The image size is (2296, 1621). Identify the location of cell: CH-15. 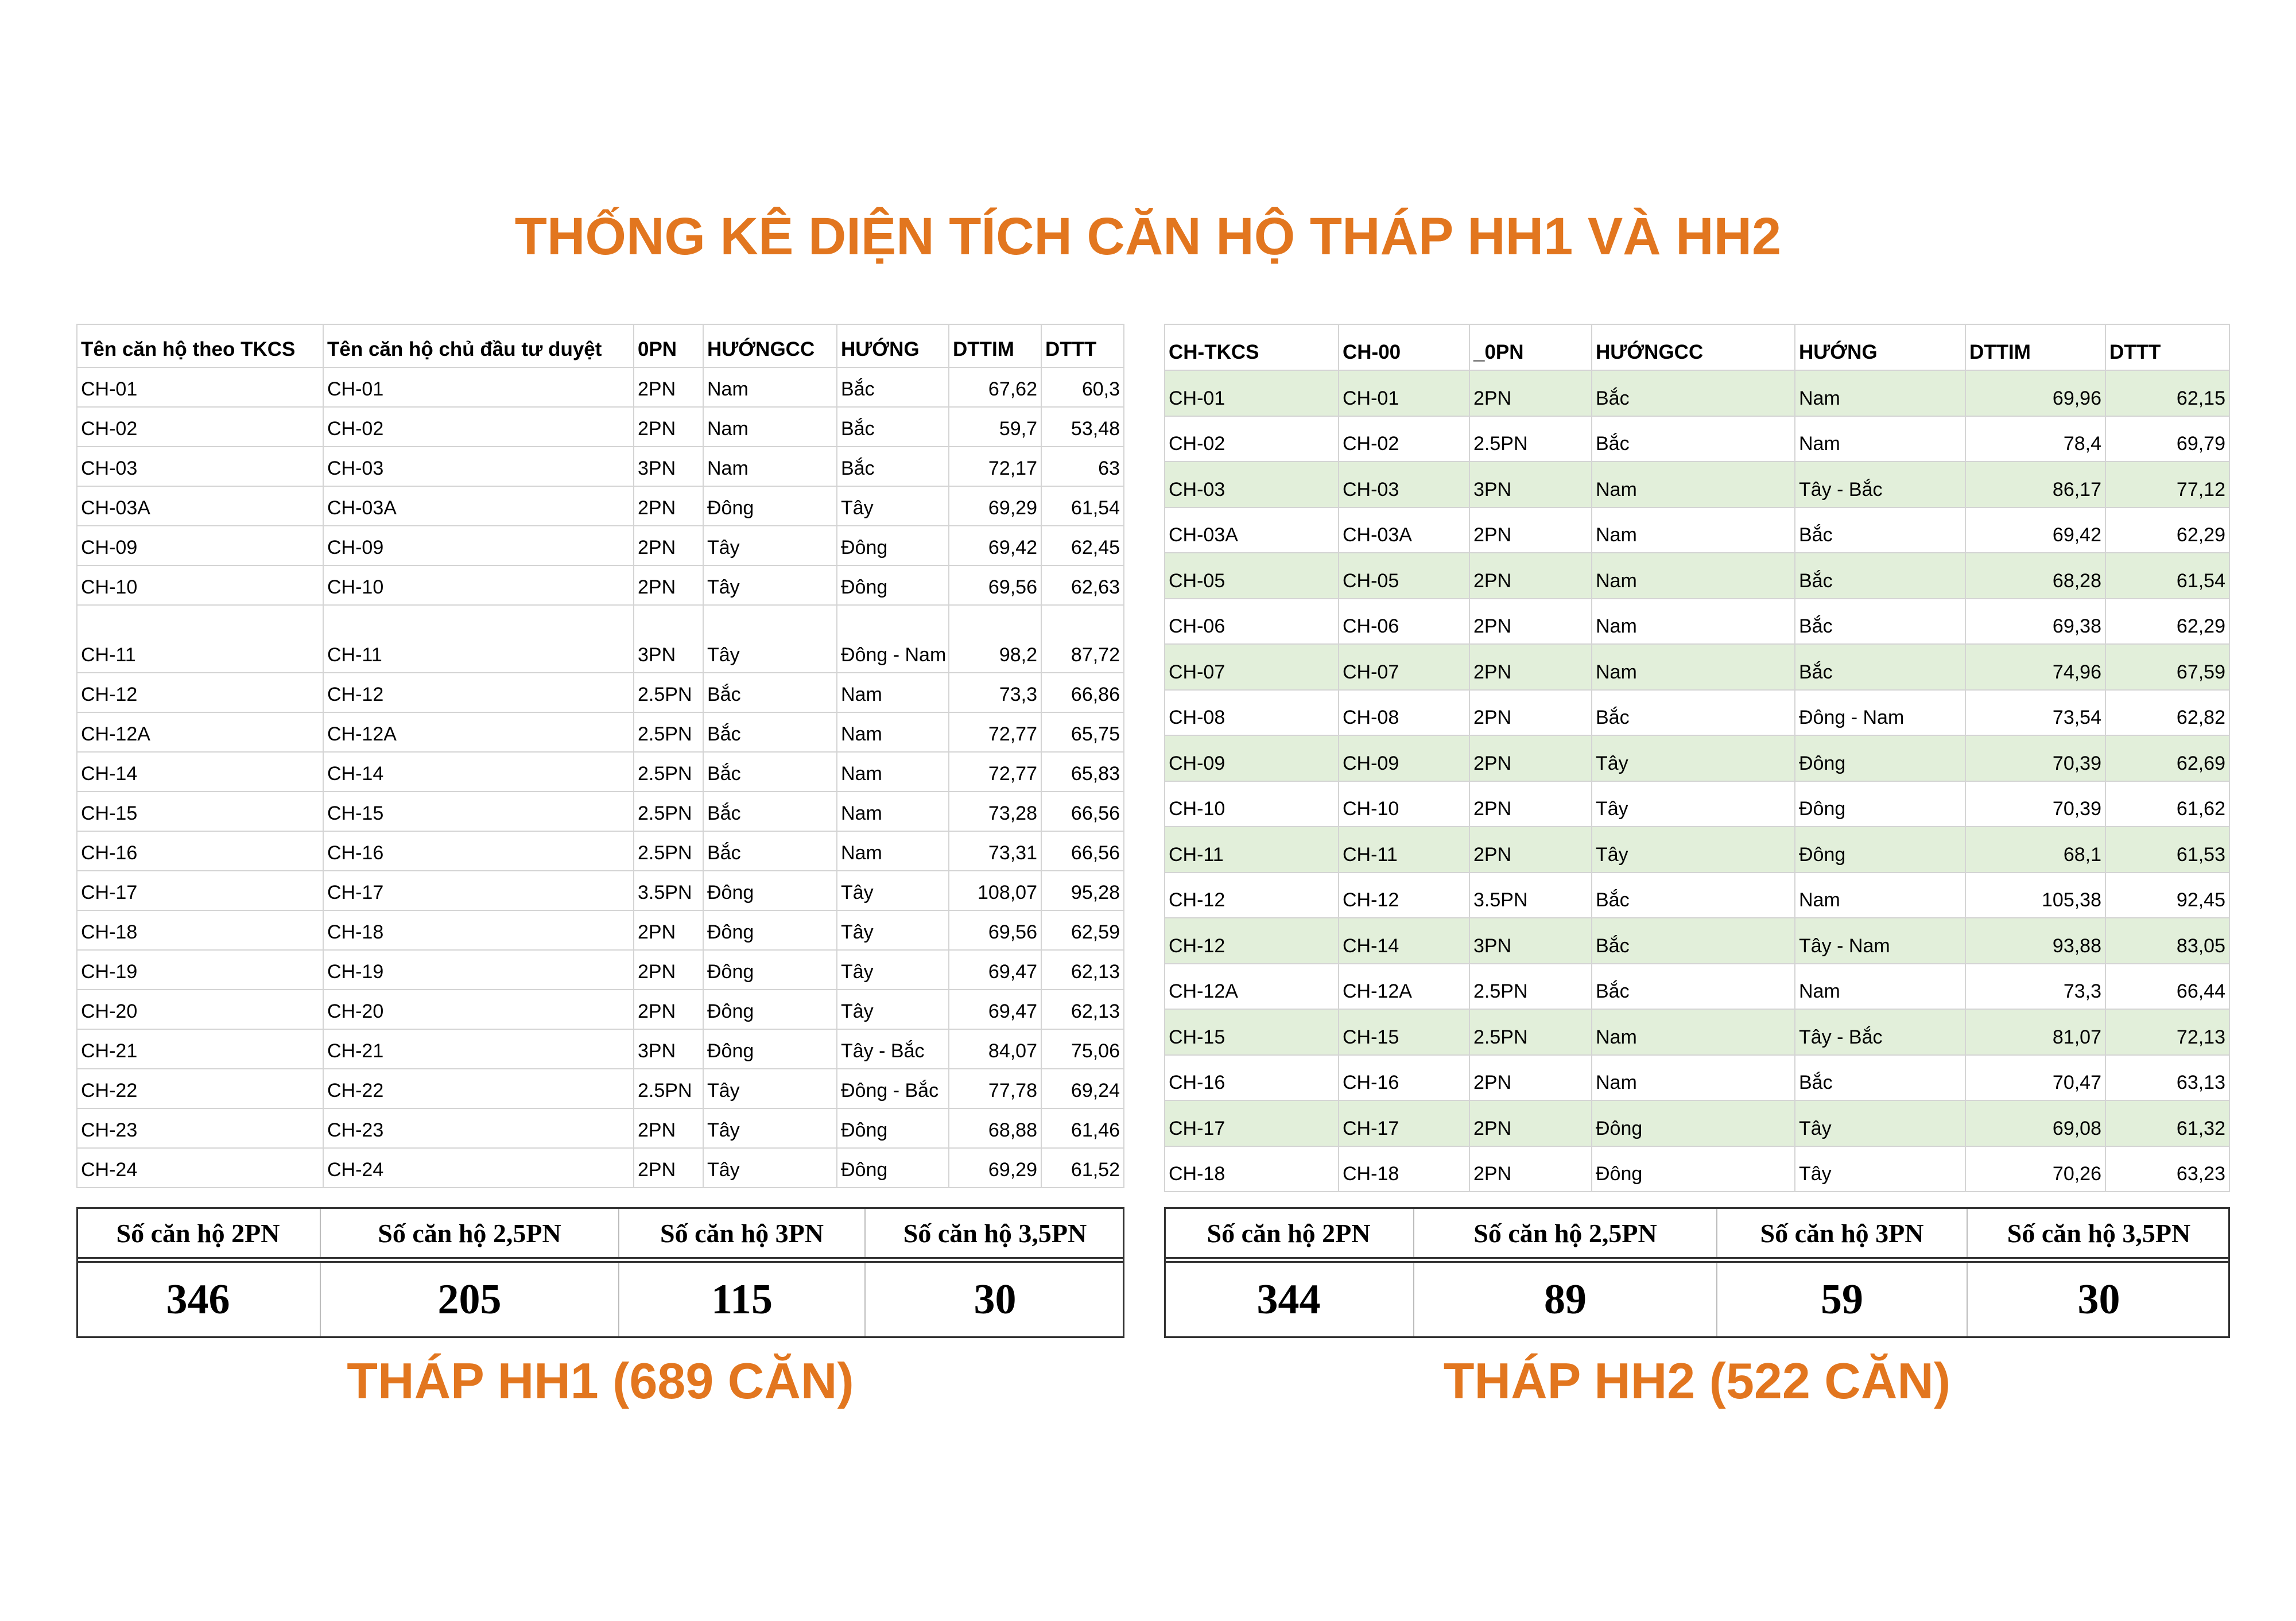
(1404, 1033).